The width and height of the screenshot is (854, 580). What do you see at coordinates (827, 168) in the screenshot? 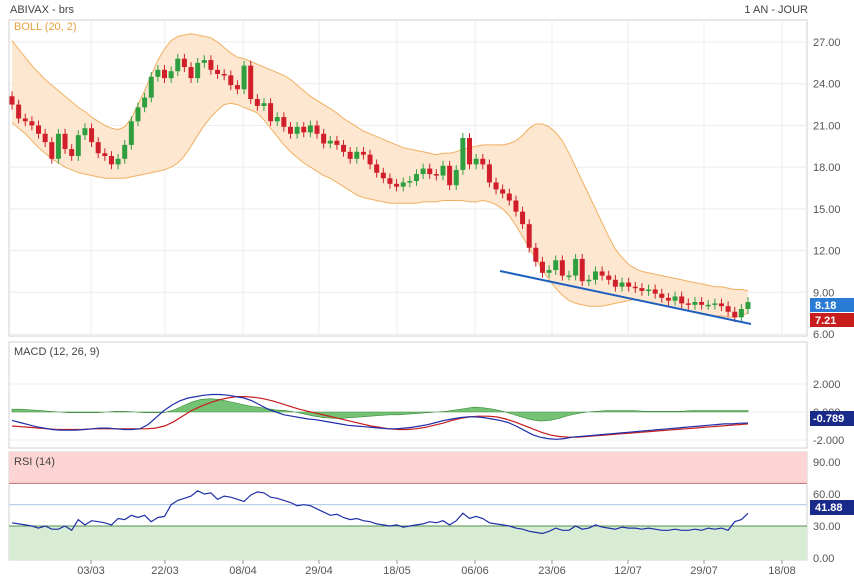
I see `price-y-tick: 18.00` at bounding box center [827, 168].